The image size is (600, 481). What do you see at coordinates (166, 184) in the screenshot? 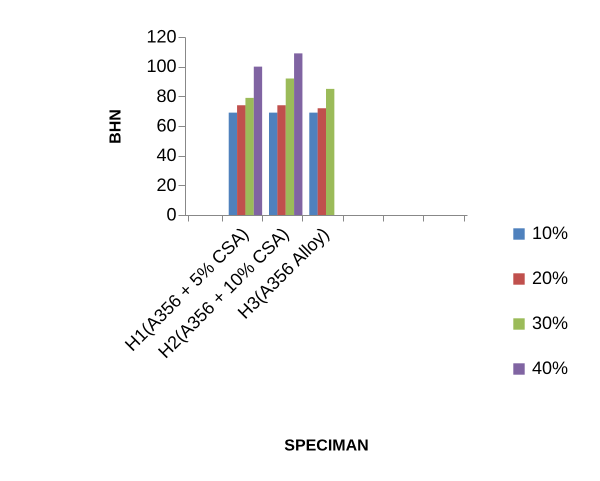
I see `y-tick-label: 20` at bounding box center [166, 184].